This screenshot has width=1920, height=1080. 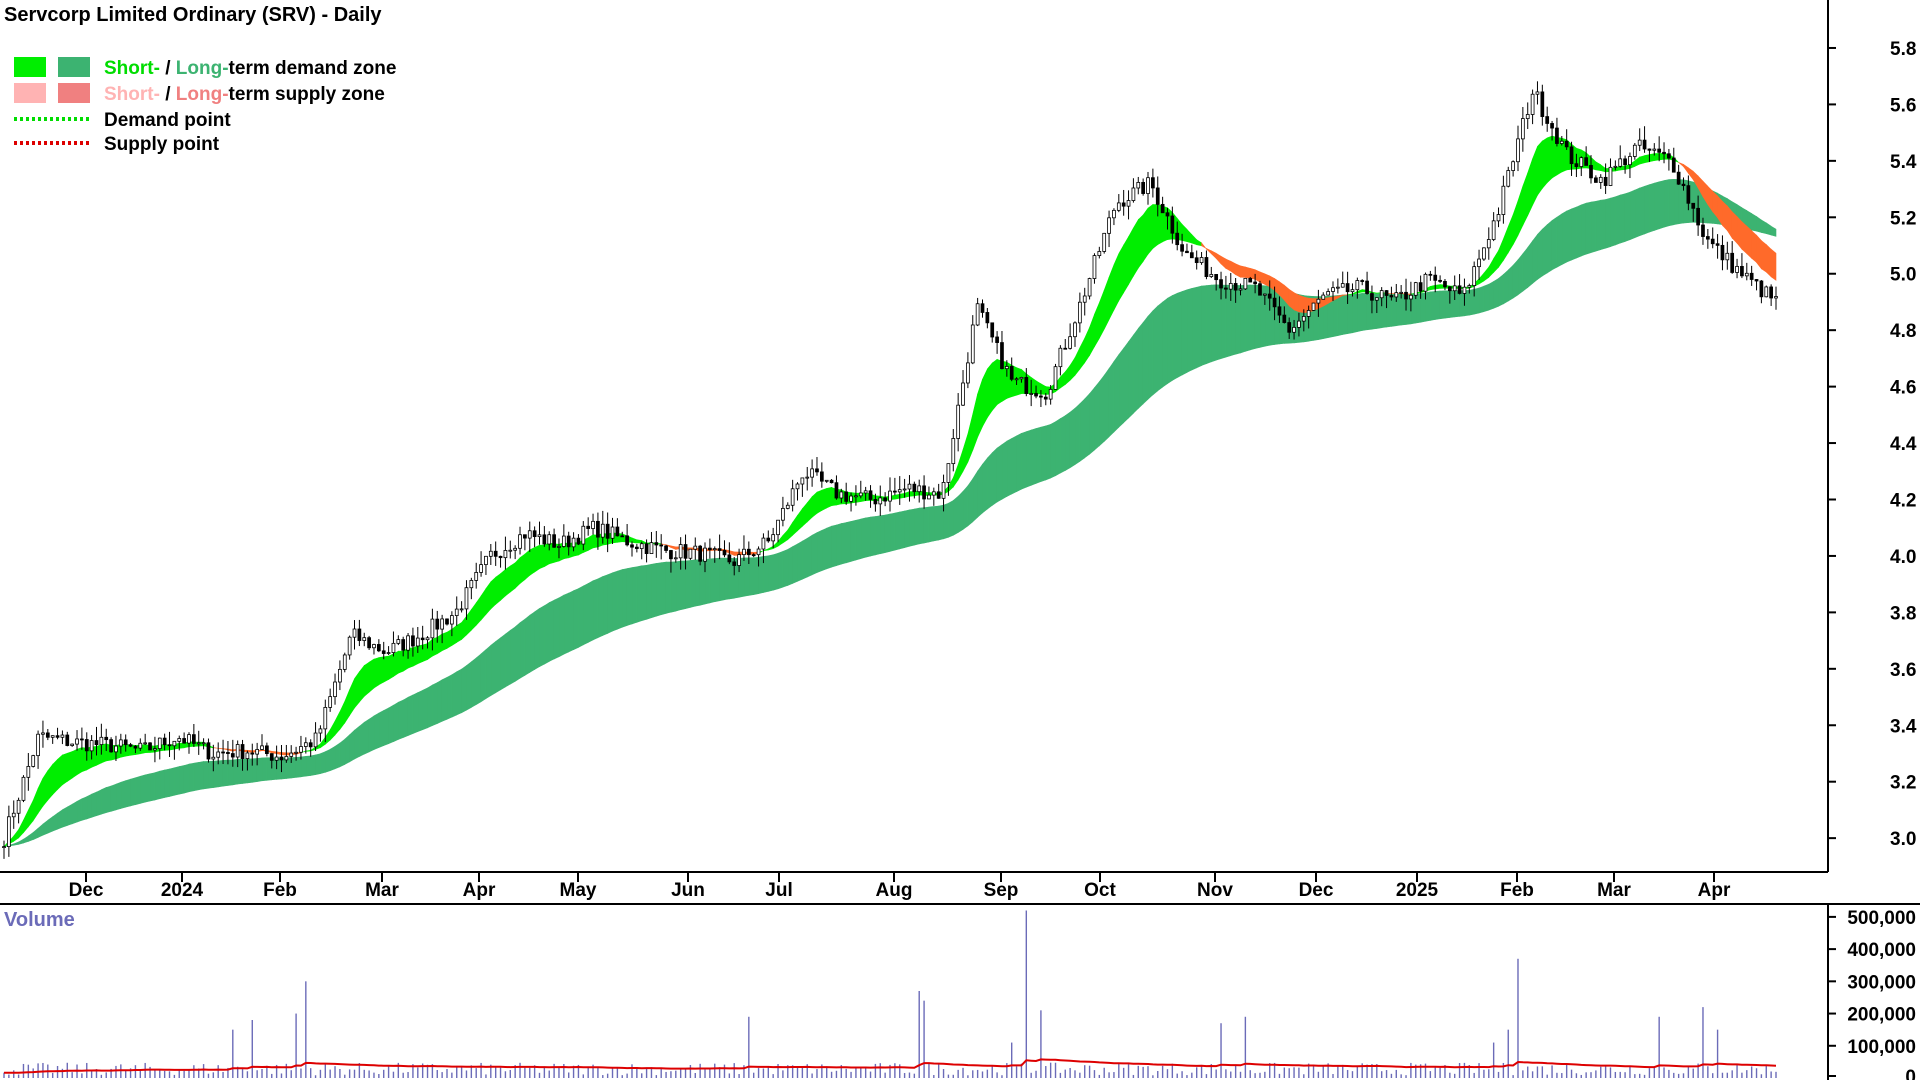 I want to click on price-tick-label: 5.6, so click(x=1903, y=105).